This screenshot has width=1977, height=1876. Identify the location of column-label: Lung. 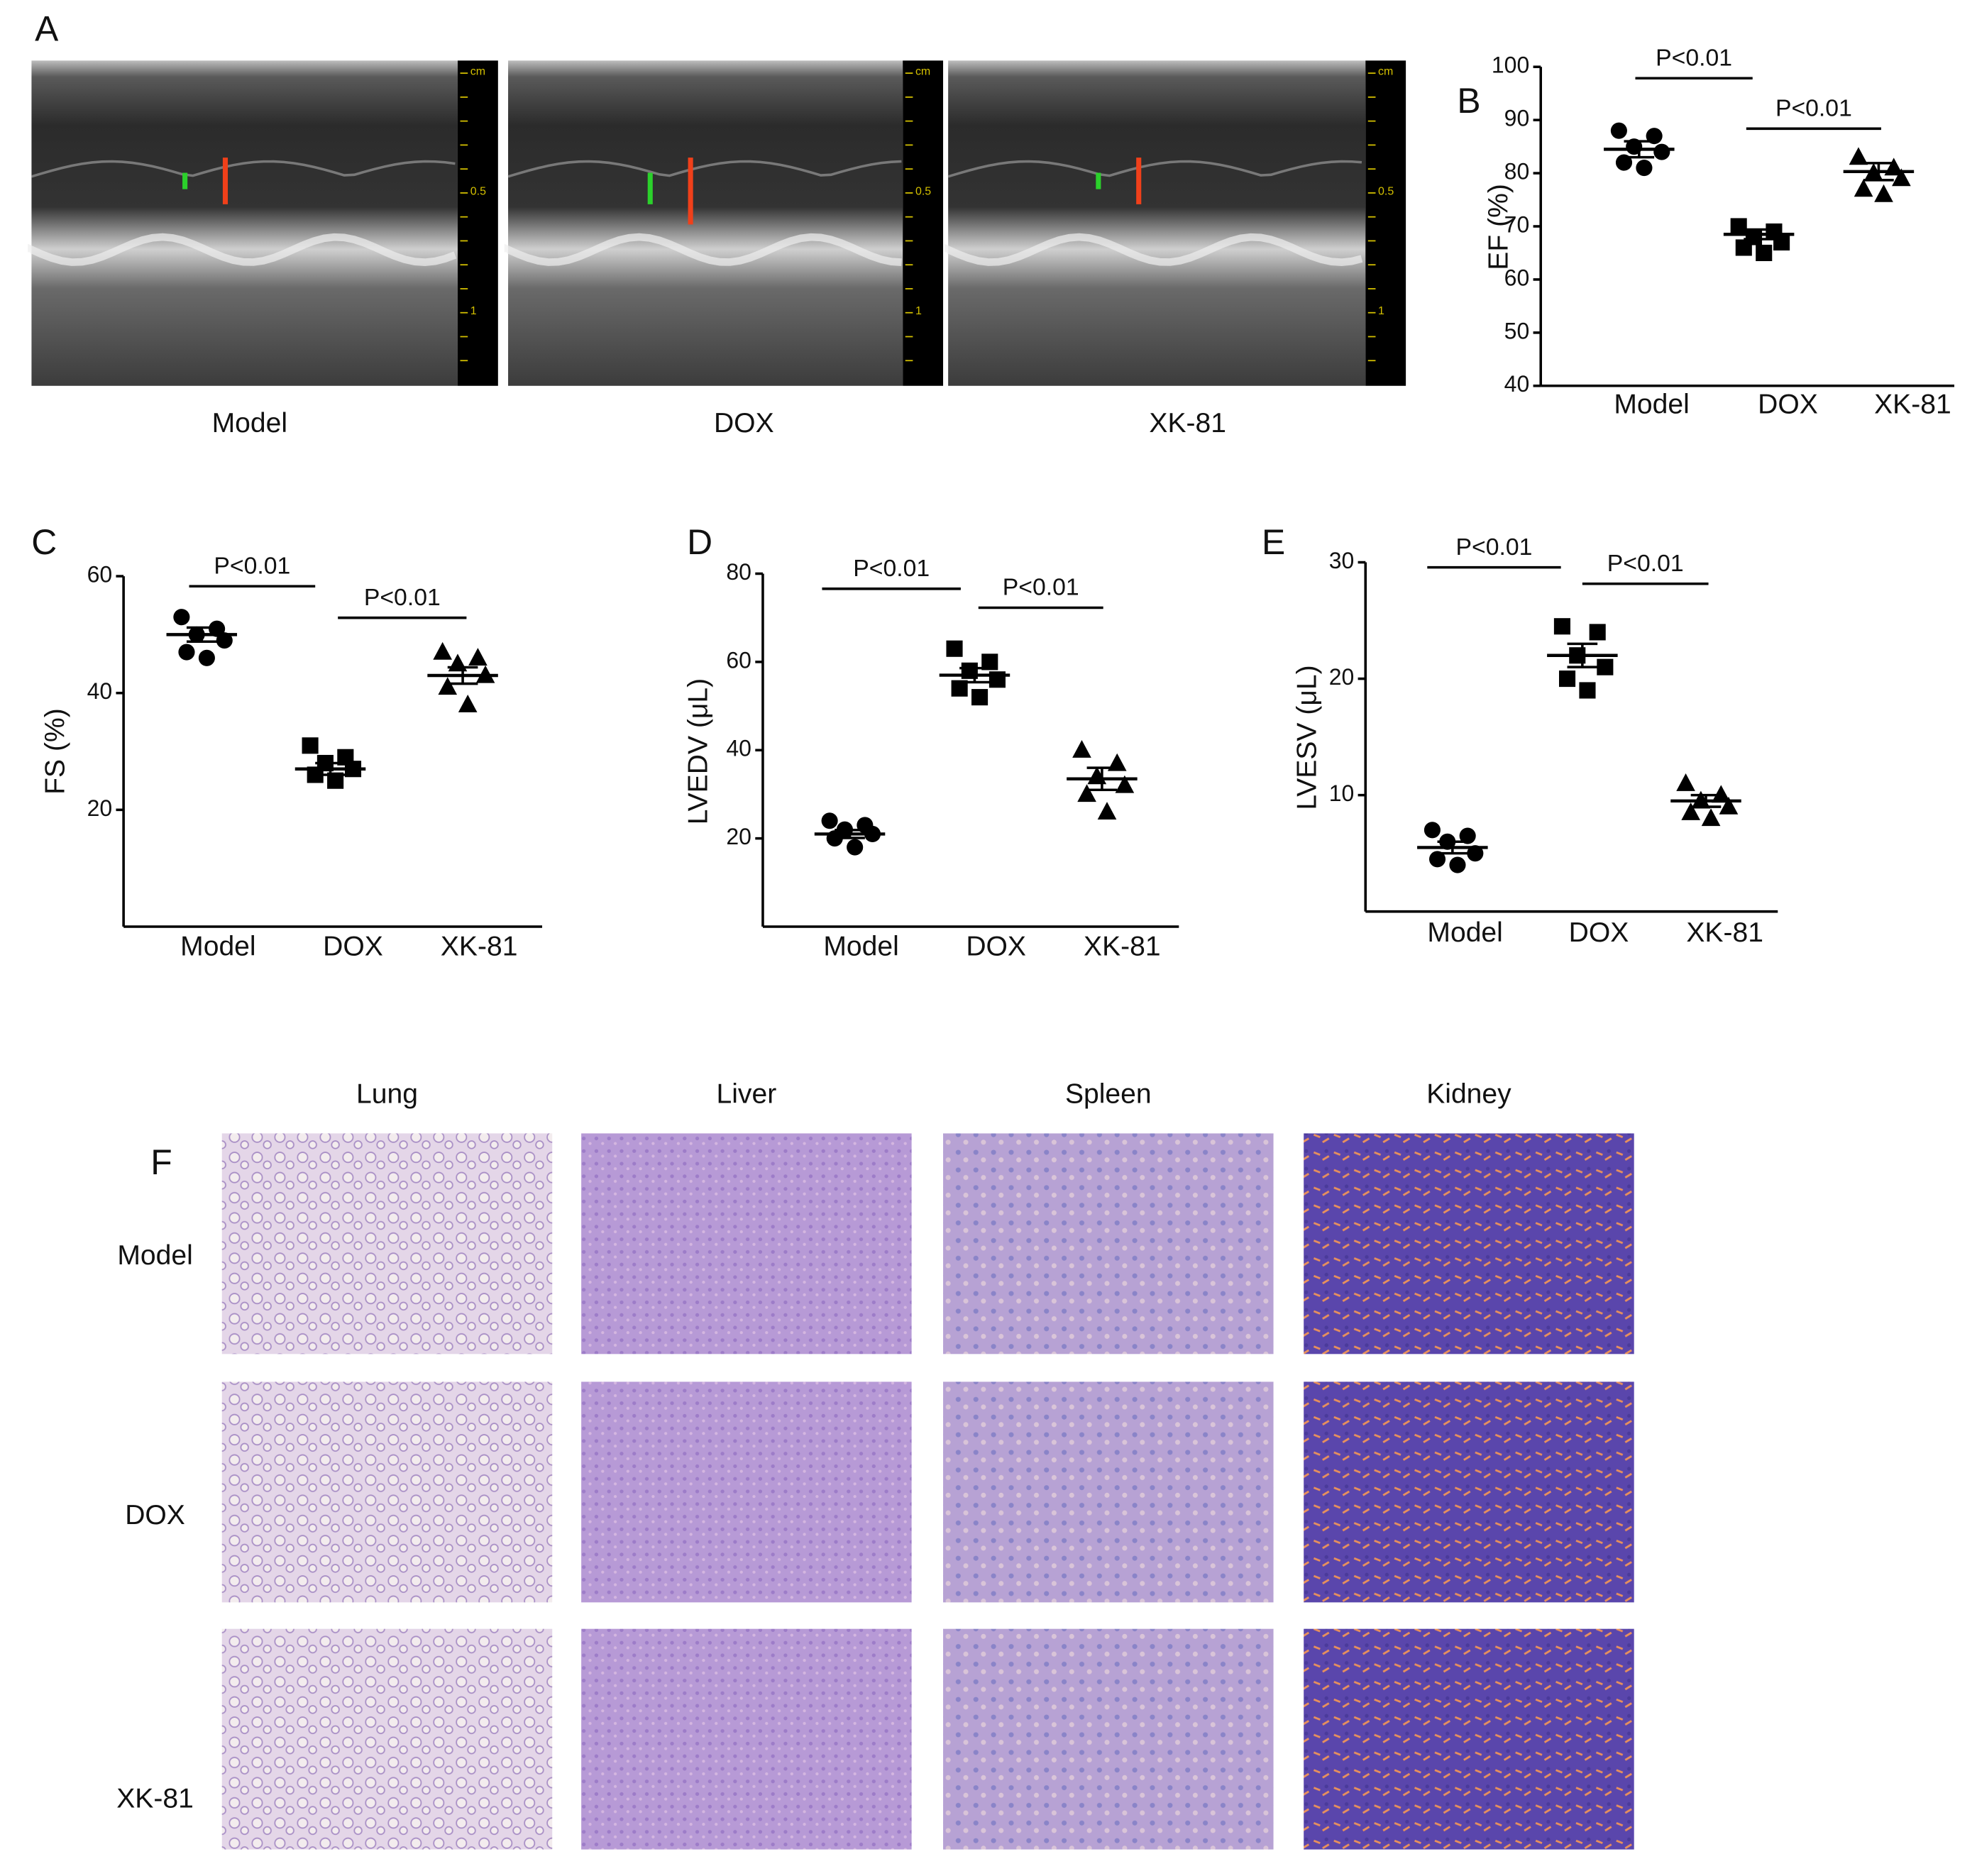
(387, 1094).